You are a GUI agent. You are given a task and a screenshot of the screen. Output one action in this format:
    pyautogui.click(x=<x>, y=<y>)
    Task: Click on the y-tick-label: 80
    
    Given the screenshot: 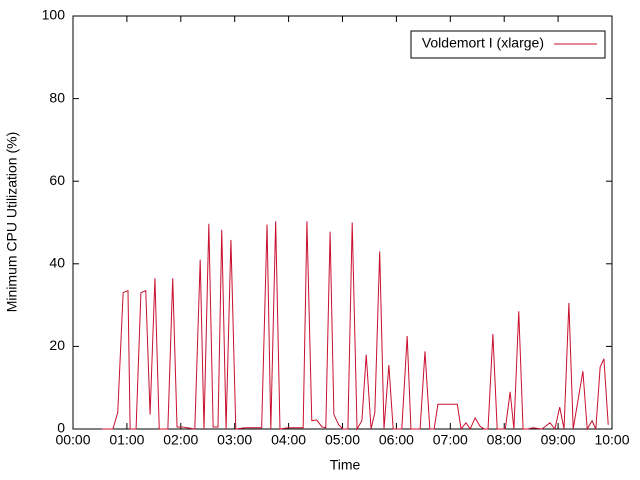 What is the action you would take?
    pyautogui.click(x=57, y=97)
    